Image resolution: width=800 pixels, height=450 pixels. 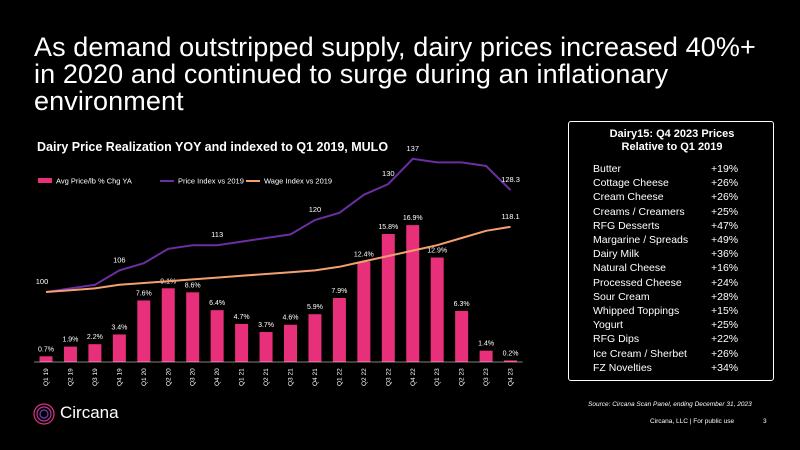 I want to click on x-tick-label: Q3 23, so click(x=486, y=377).